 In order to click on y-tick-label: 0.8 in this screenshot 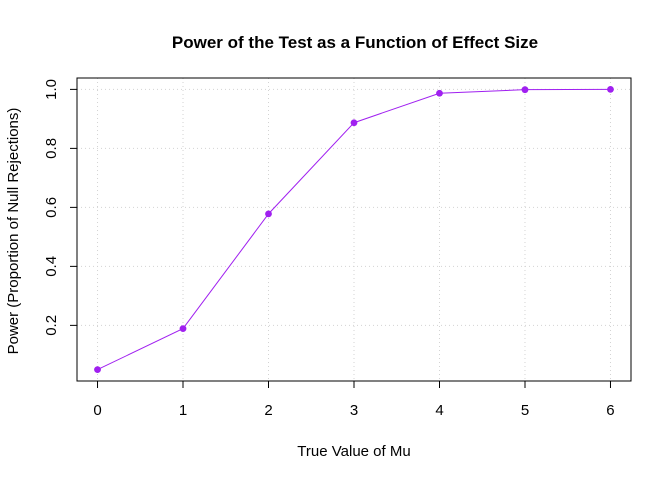, I will do `click(51, 148)`.